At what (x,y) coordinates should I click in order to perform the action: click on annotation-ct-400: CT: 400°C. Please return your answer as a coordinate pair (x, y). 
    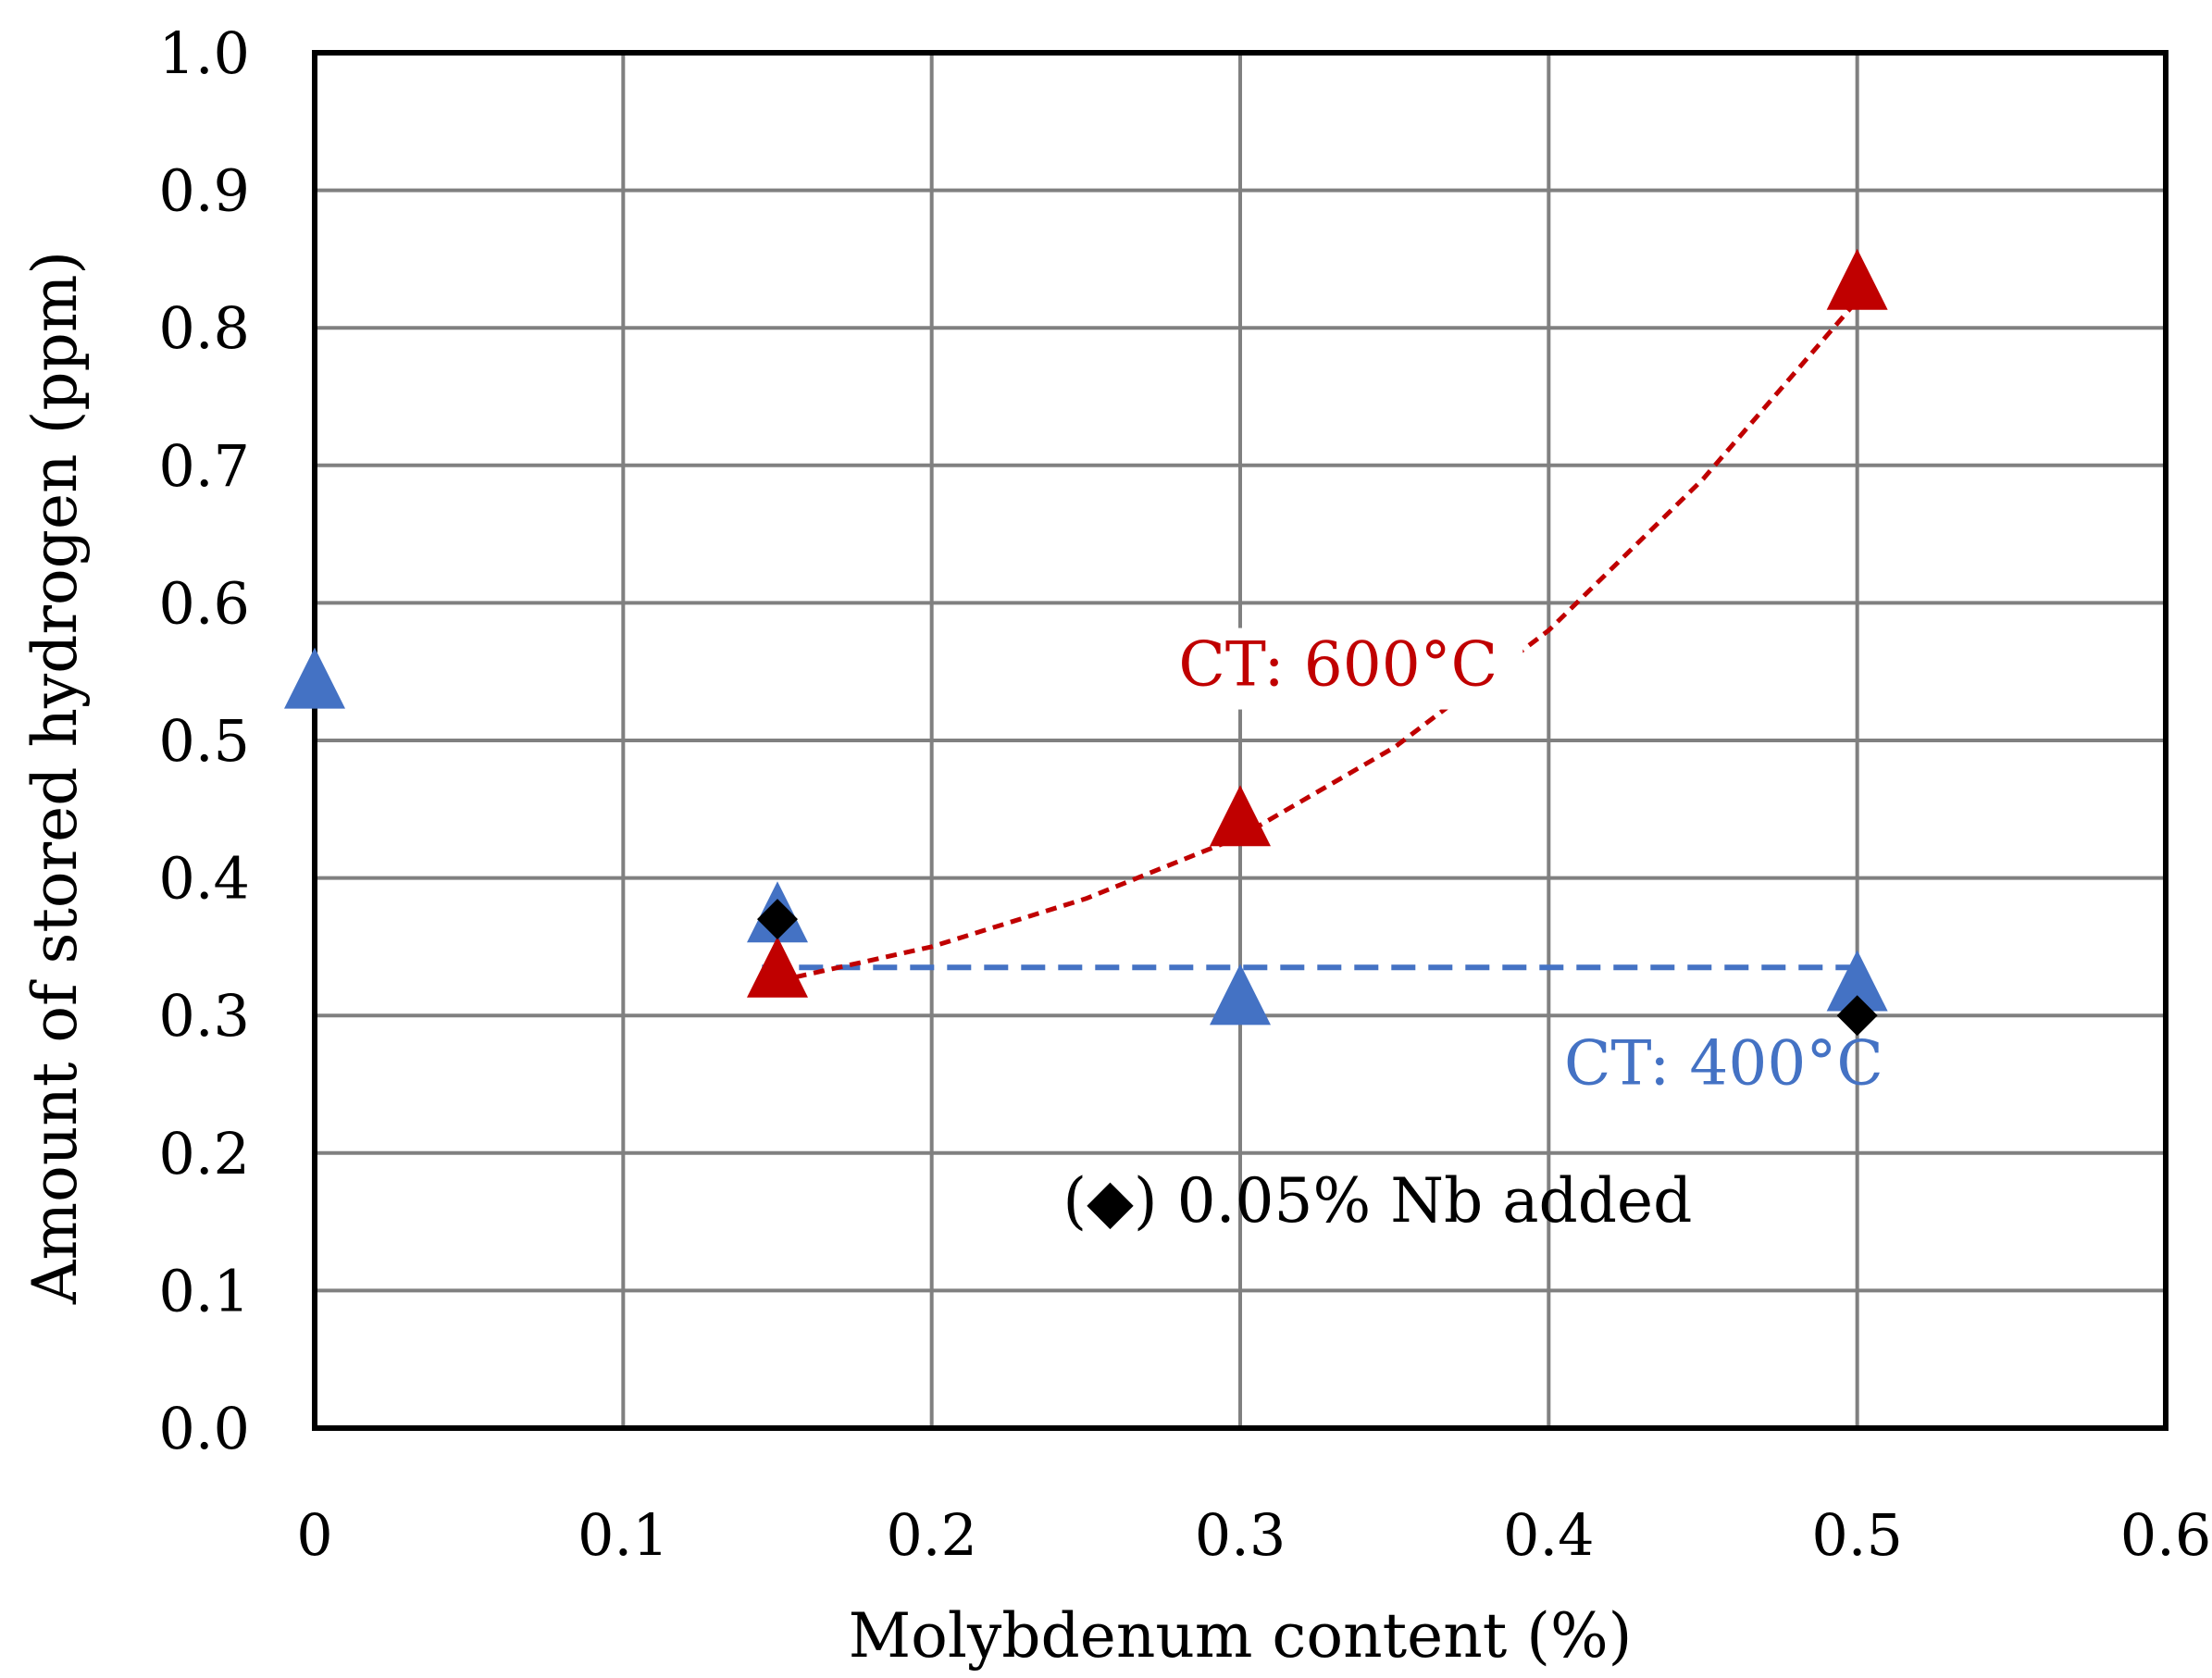
    Looking at the image, I should click on (1723, 1064).